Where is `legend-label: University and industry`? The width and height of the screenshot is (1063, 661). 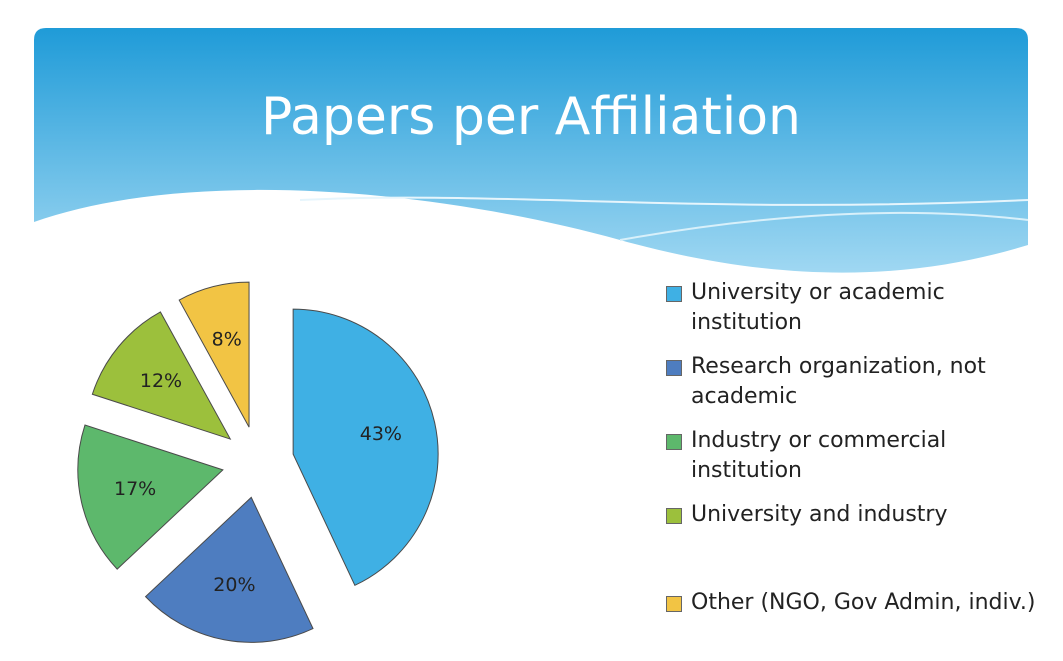 legend-label: University and industry is located at coordinates (819, 514).